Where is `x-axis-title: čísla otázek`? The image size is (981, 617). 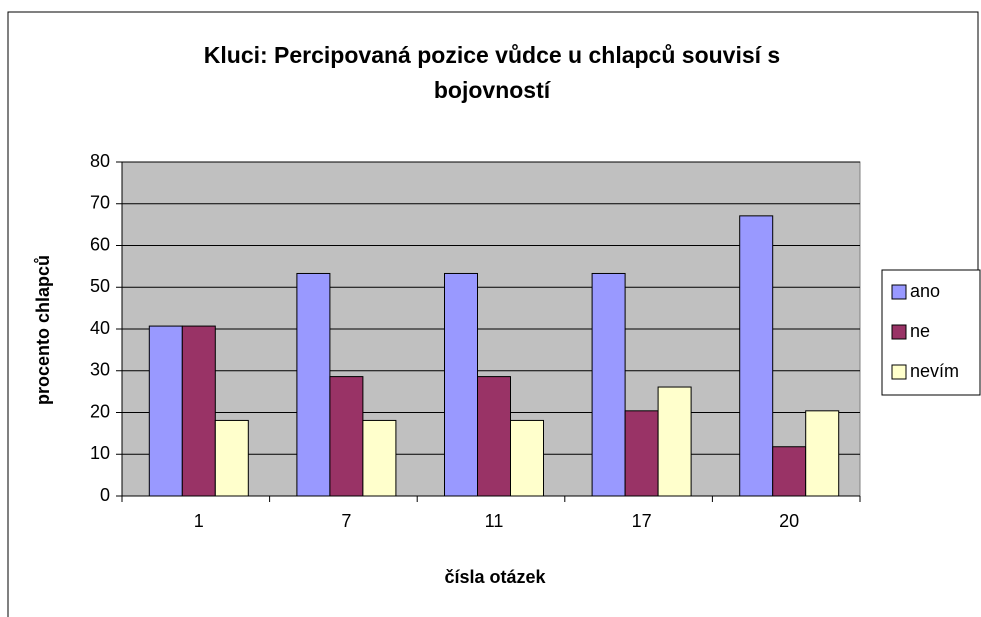
x-axis-title: čísla otázek is located at coordinates (495, 577).